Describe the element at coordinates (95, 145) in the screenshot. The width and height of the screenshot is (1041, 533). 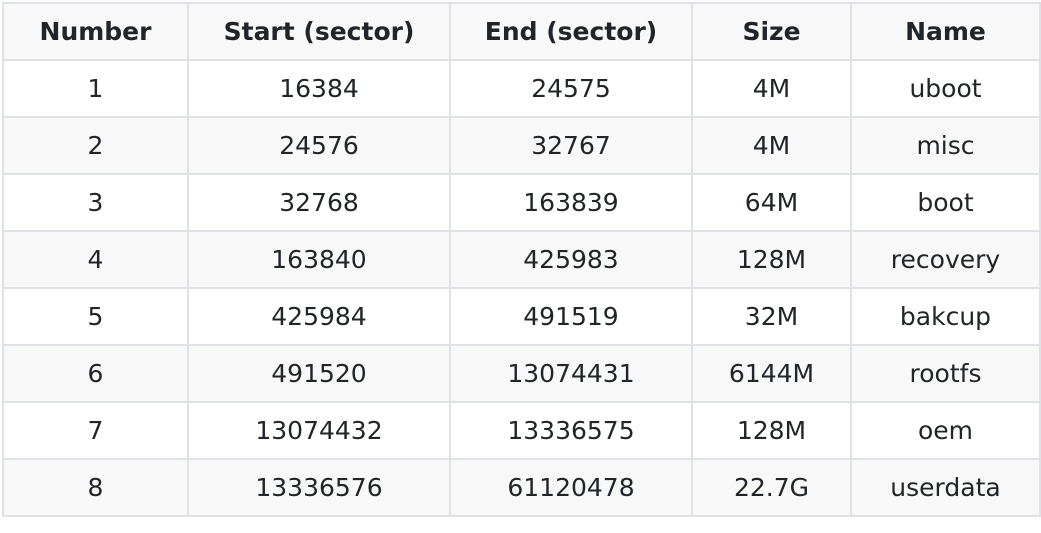
I see `cell-number: 2` at that location.